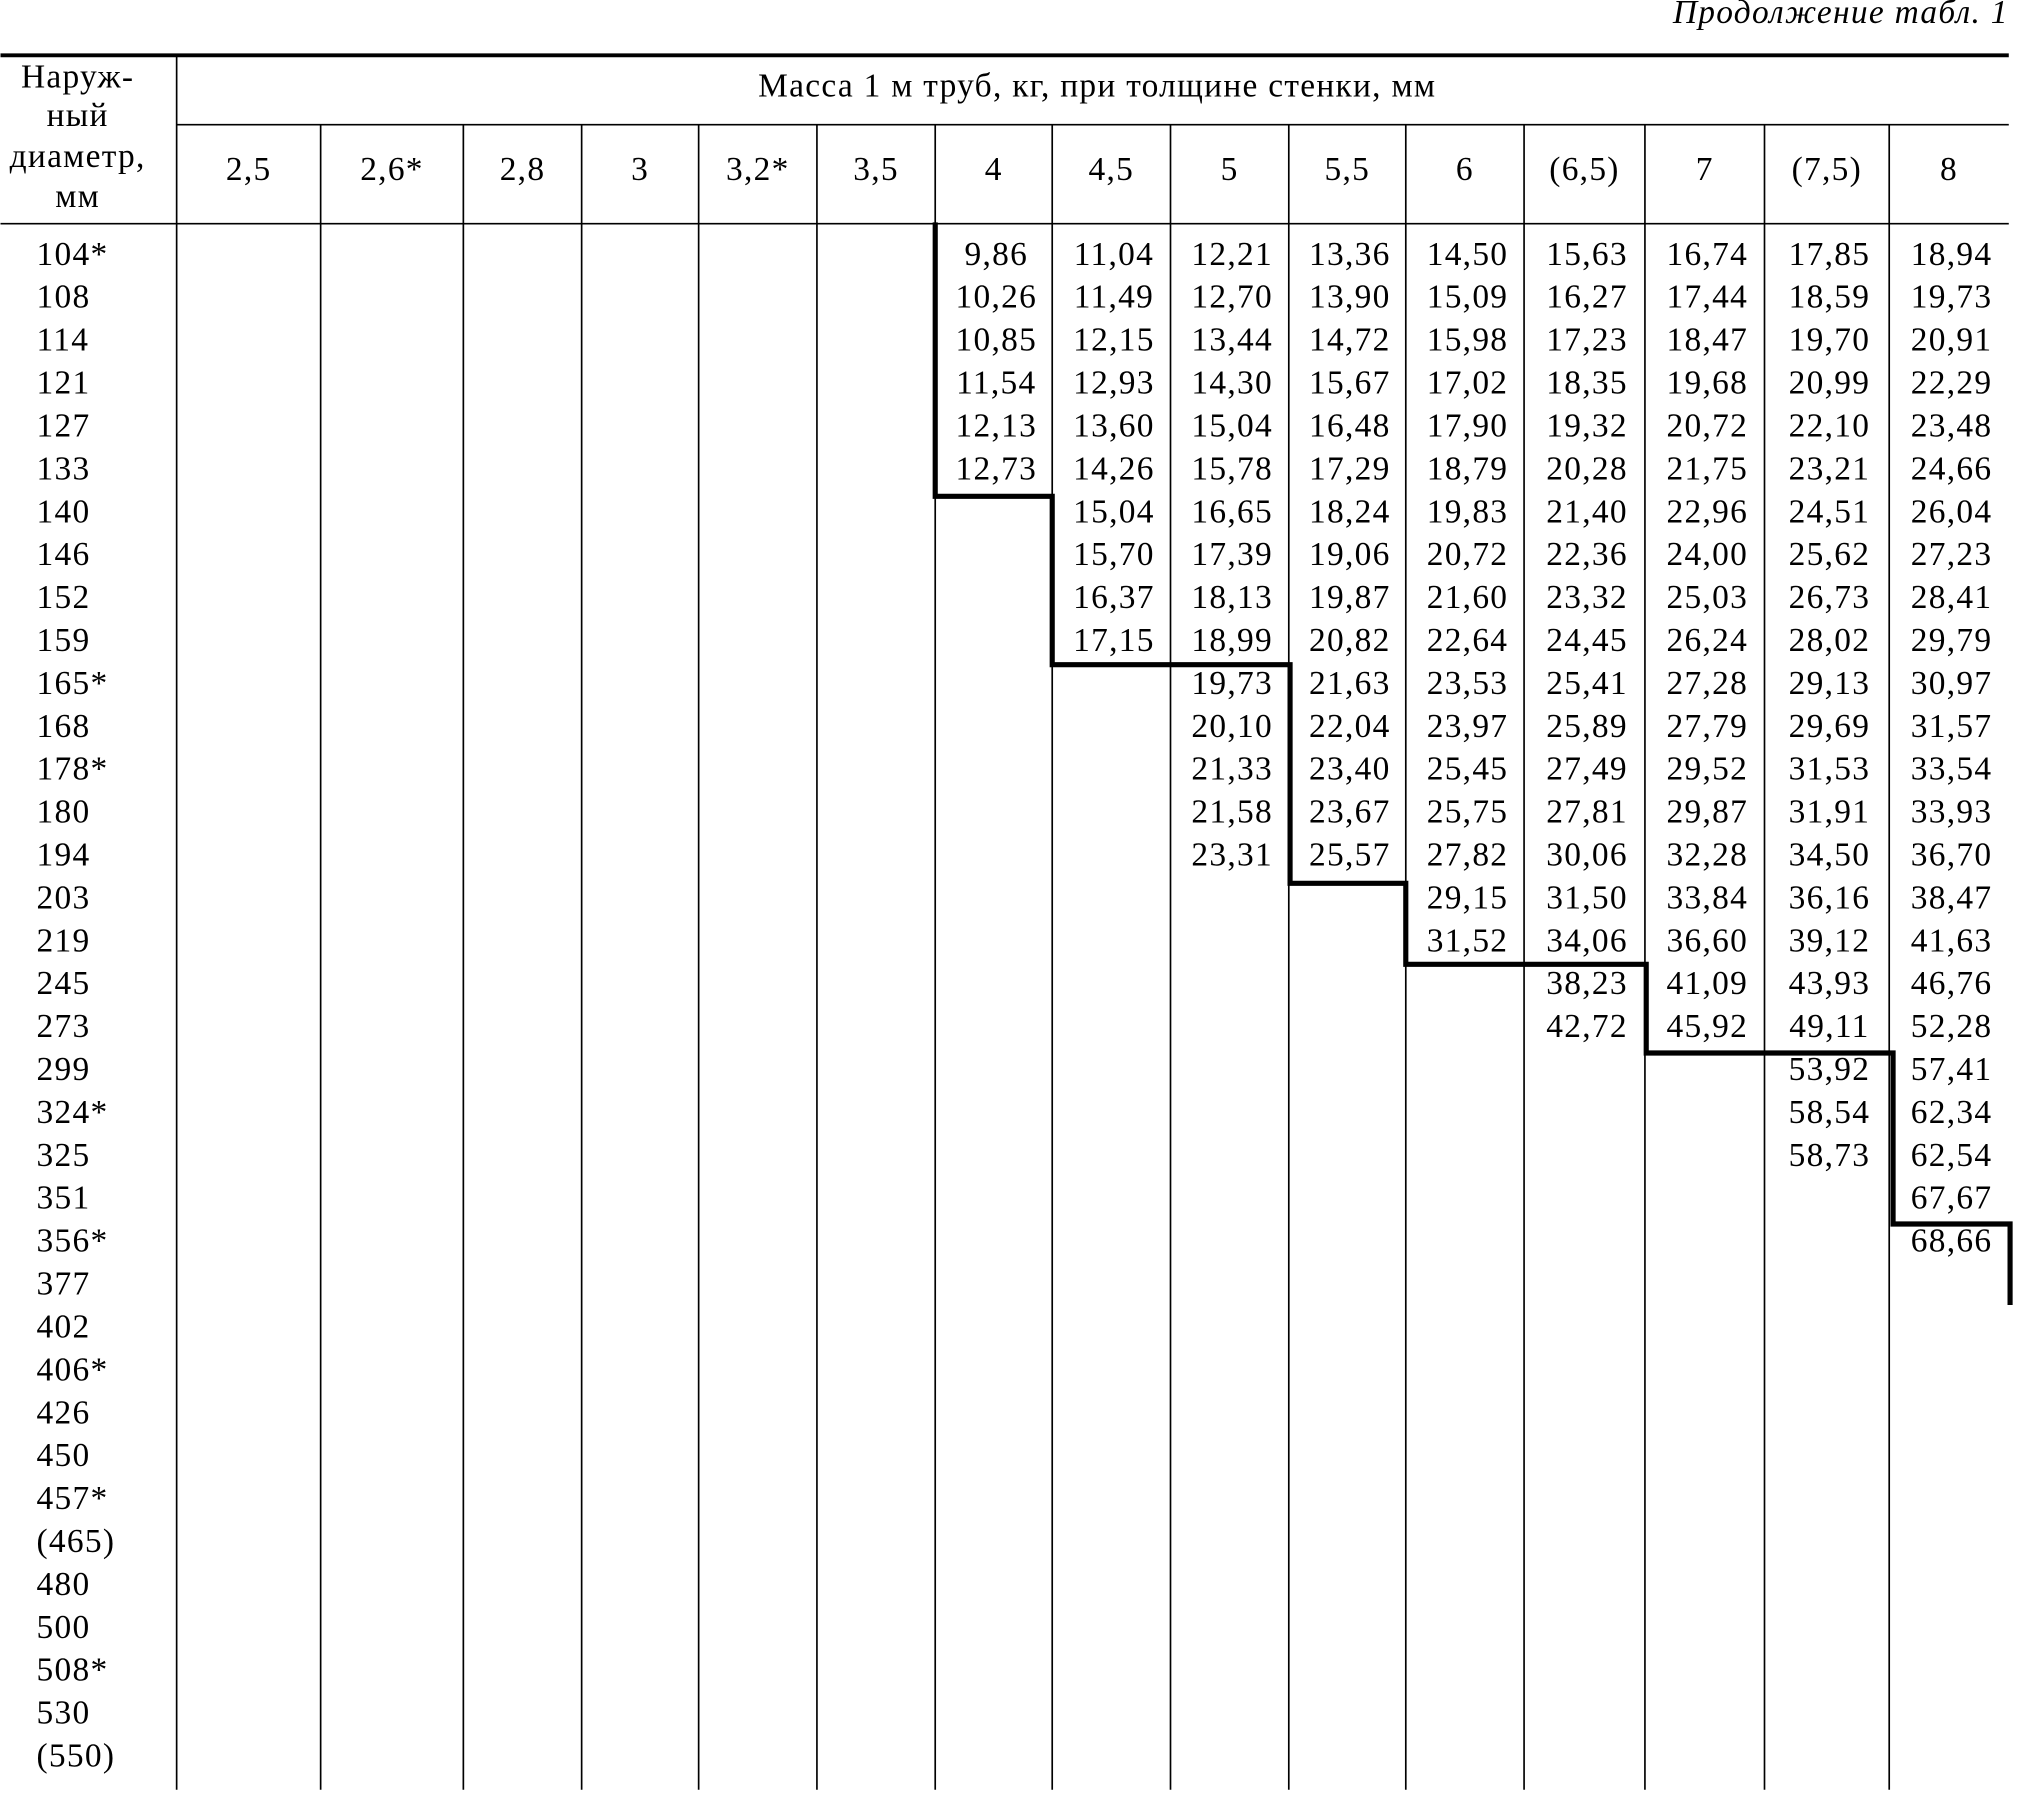  What do you see at coordinates (1830, 769) in the screenshot?
I see `value-cell: 31,53` at bounding box center [1830, 769].